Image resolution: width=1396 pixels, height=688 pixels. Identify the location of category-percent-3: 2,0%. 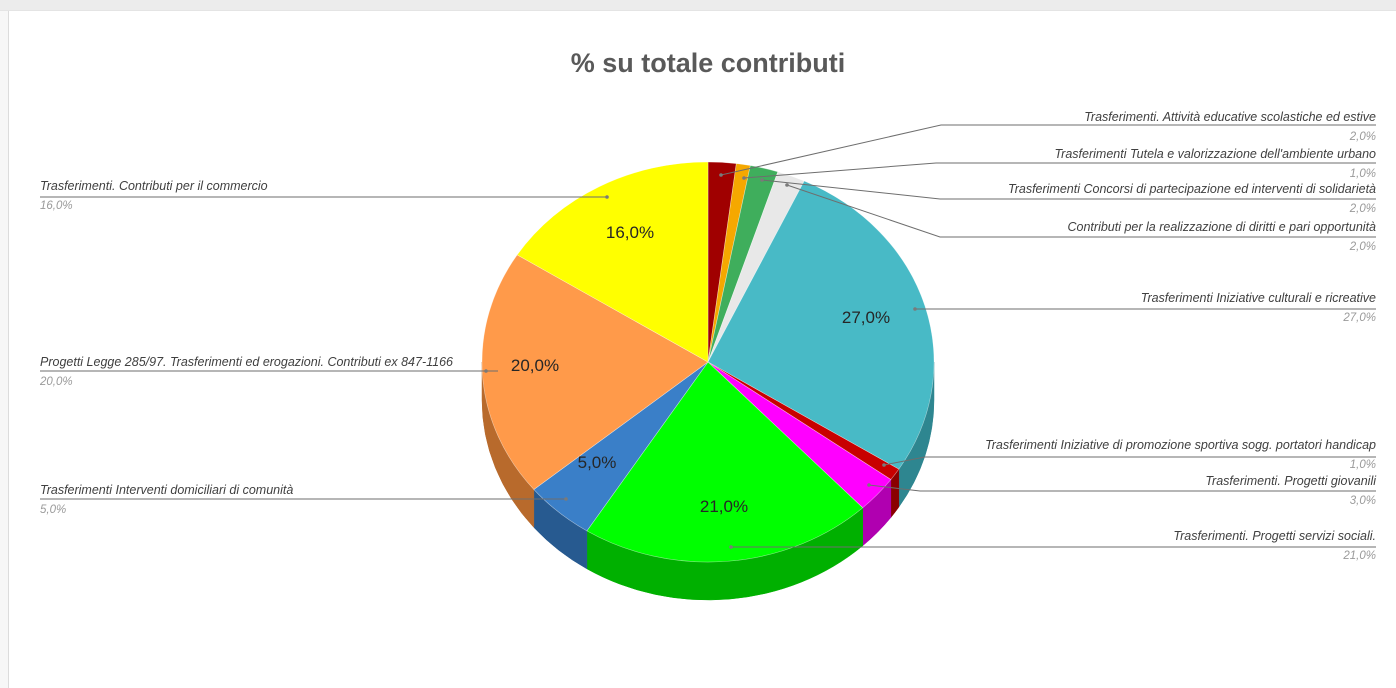
(1362, 209).